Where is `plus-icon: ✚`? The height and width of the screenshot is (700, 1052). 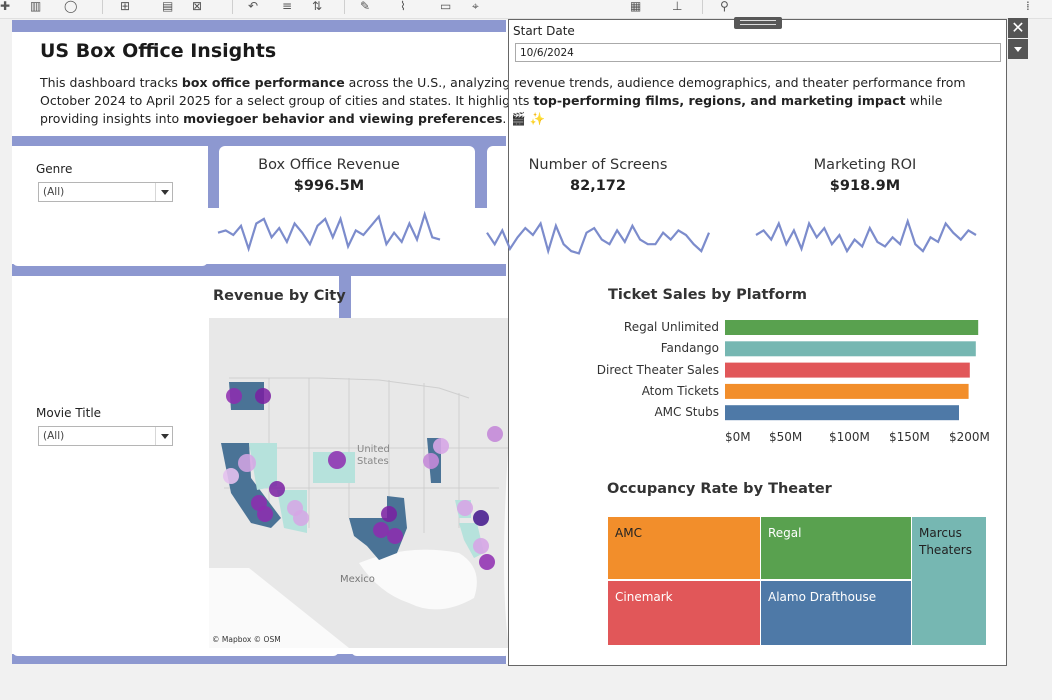 plus-icon: ✚ is located at coordinates (5, 6).